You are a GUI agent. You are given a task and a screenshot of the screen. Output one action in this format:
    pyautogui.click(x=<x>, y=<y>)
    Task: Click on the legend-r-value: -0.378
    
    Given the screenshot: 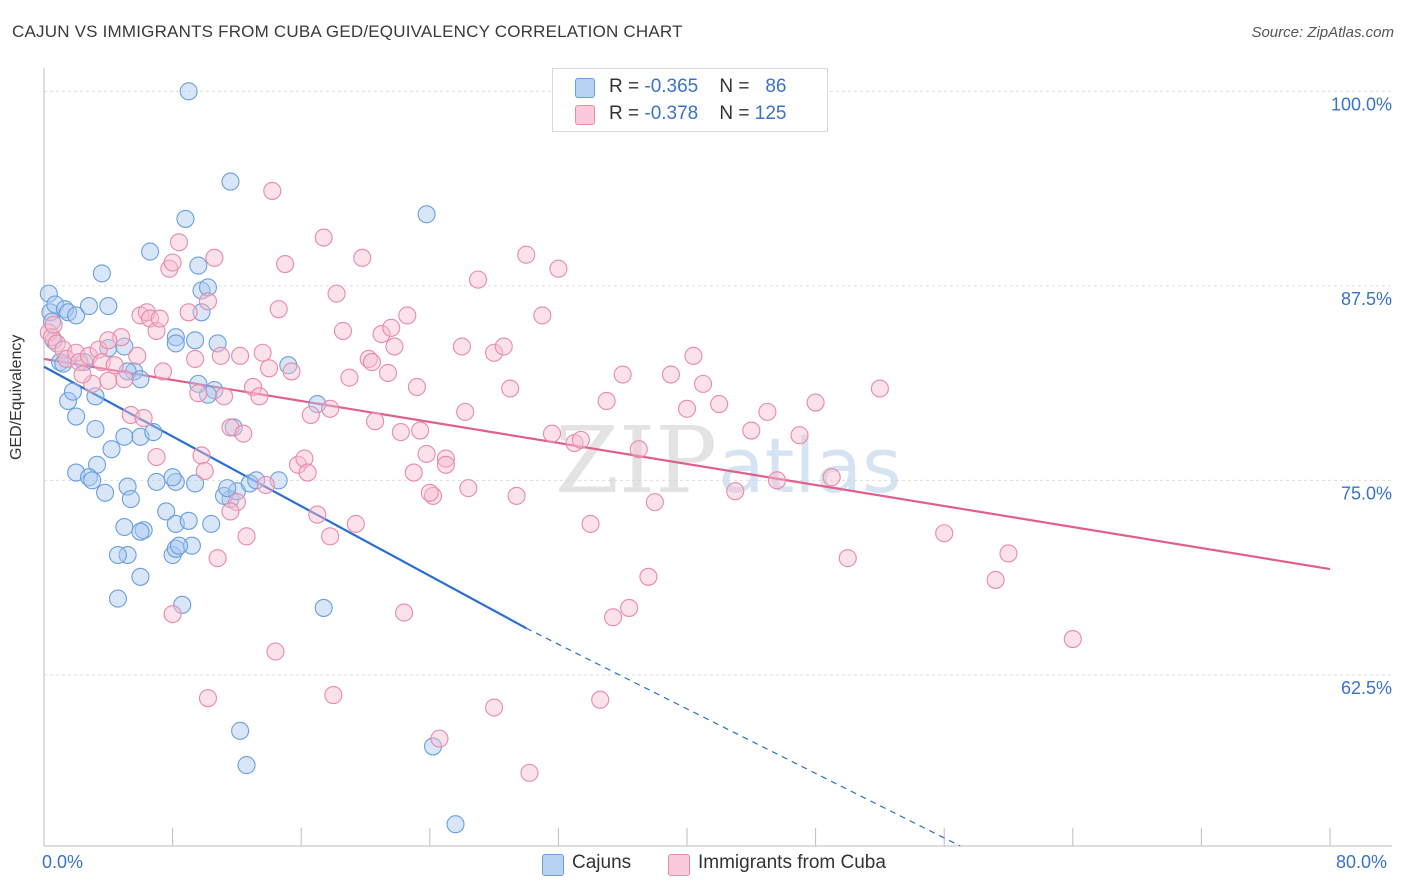 What is the action you would take?
    pyautogui.click(x=671, y=113)
    